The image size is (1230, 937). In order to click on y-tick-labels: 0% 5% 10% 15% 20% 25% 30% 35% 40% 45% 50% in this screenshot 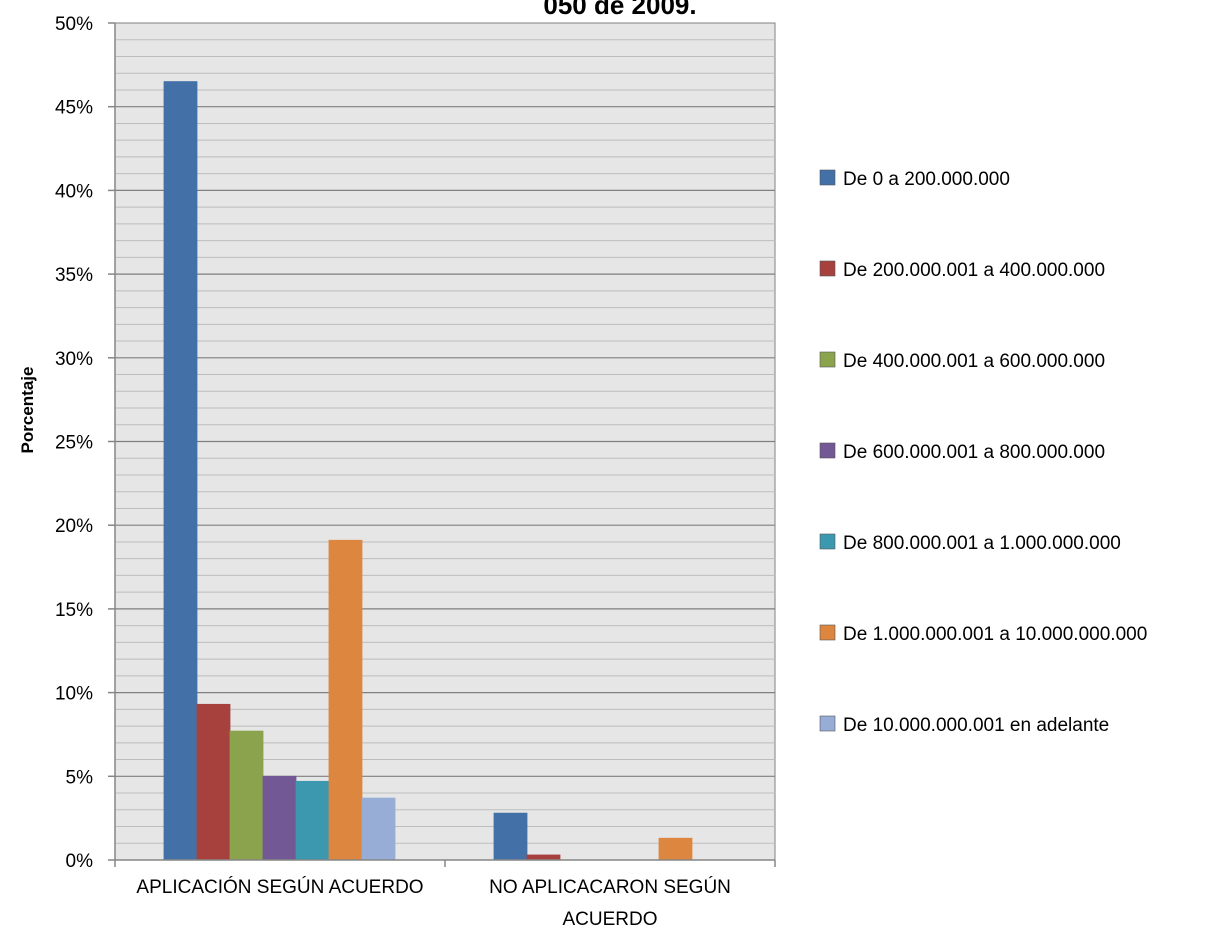, I will do `click(74, 443)`.